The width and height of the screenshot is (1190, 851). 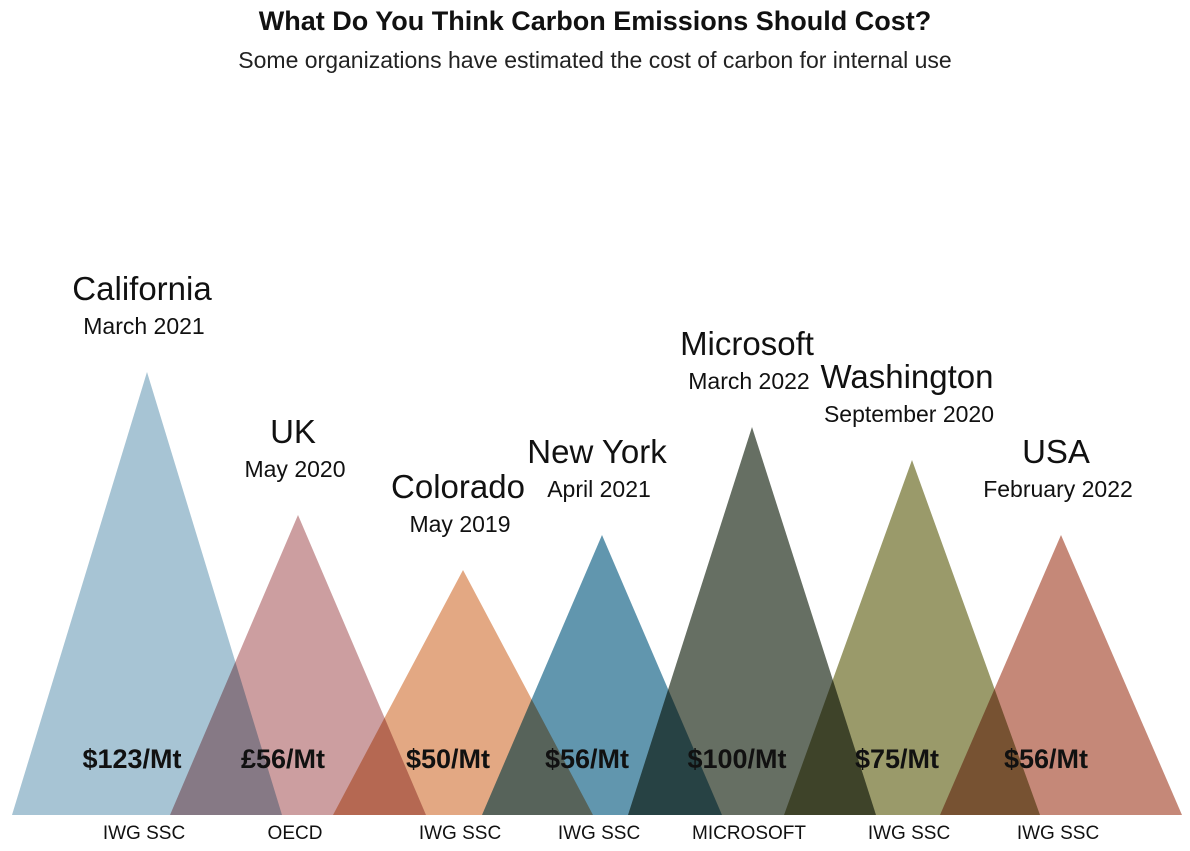 I want to click on label-name-california: California, so click(x=142, y=288).